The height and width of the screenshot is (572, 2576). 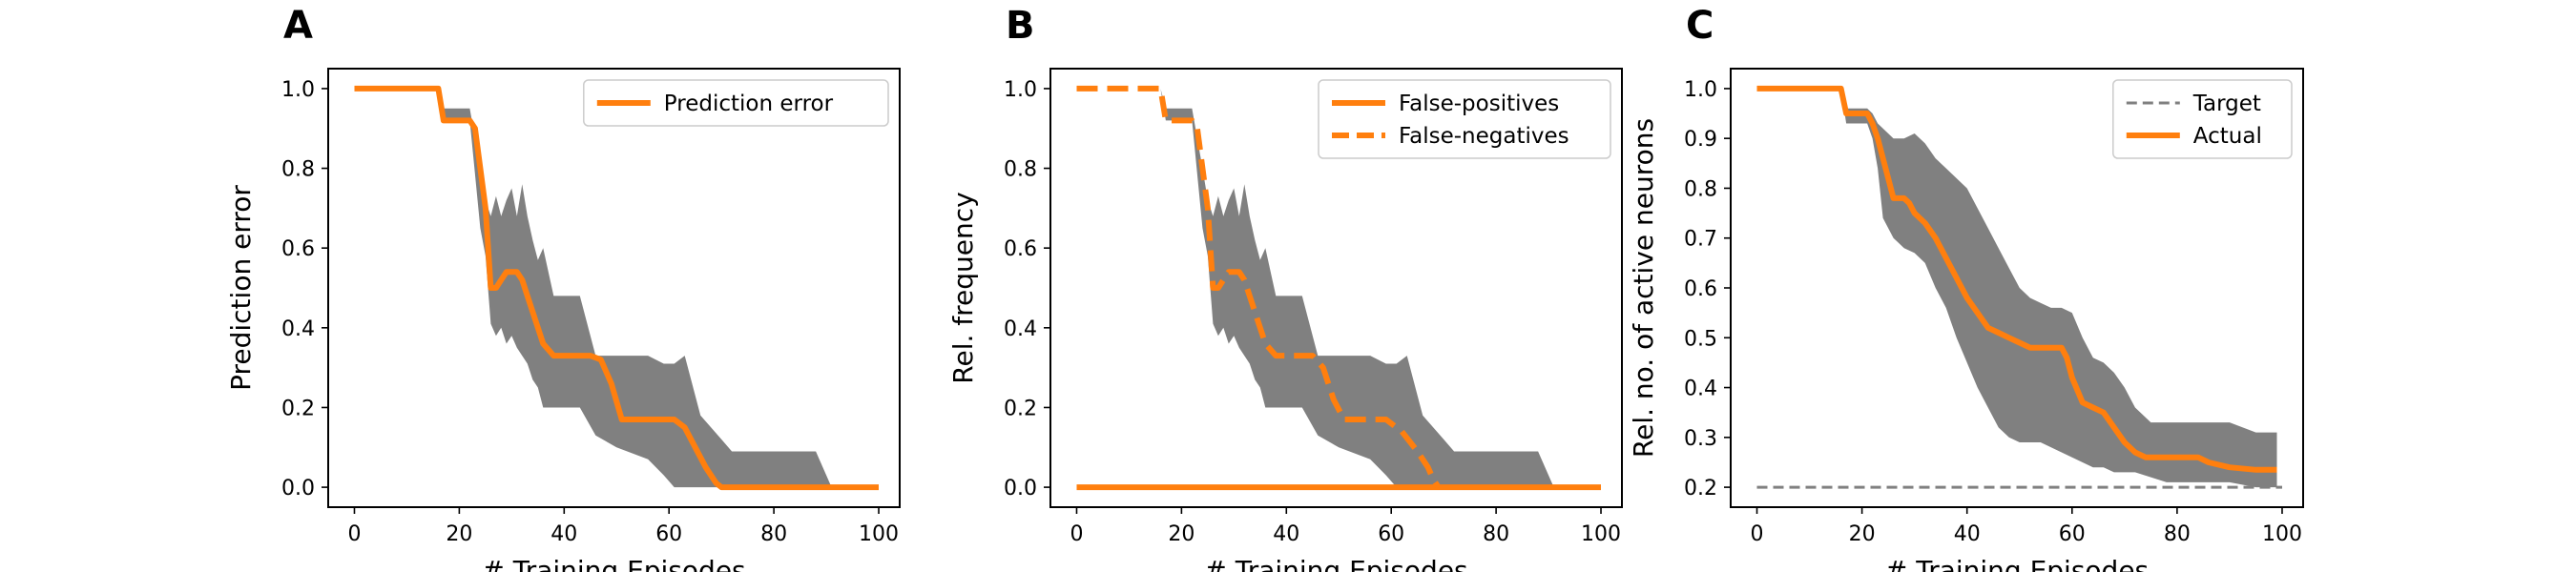 I want to click on y-axis-label: Prediction error, so click(x=241, y=288).